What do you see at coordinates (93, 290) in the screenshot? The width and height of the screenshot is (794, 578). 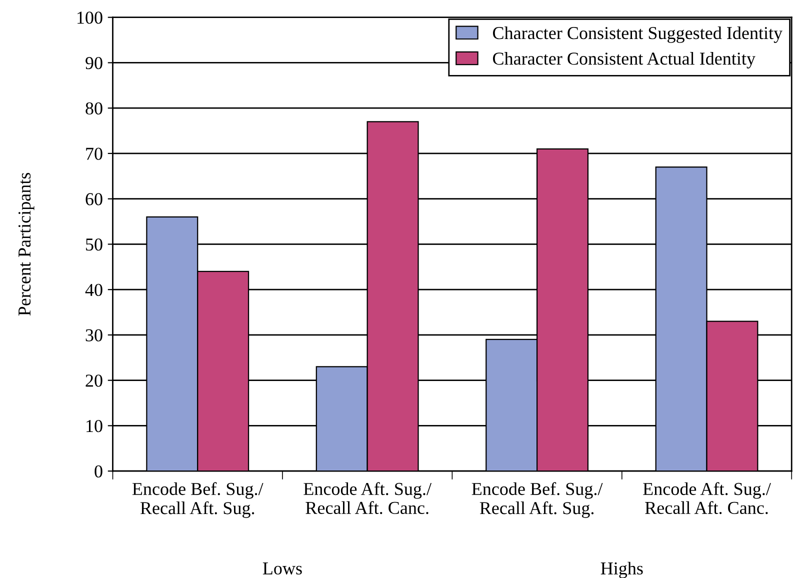 I see `y-tick-label: 40` at bounding box center [93, 290].